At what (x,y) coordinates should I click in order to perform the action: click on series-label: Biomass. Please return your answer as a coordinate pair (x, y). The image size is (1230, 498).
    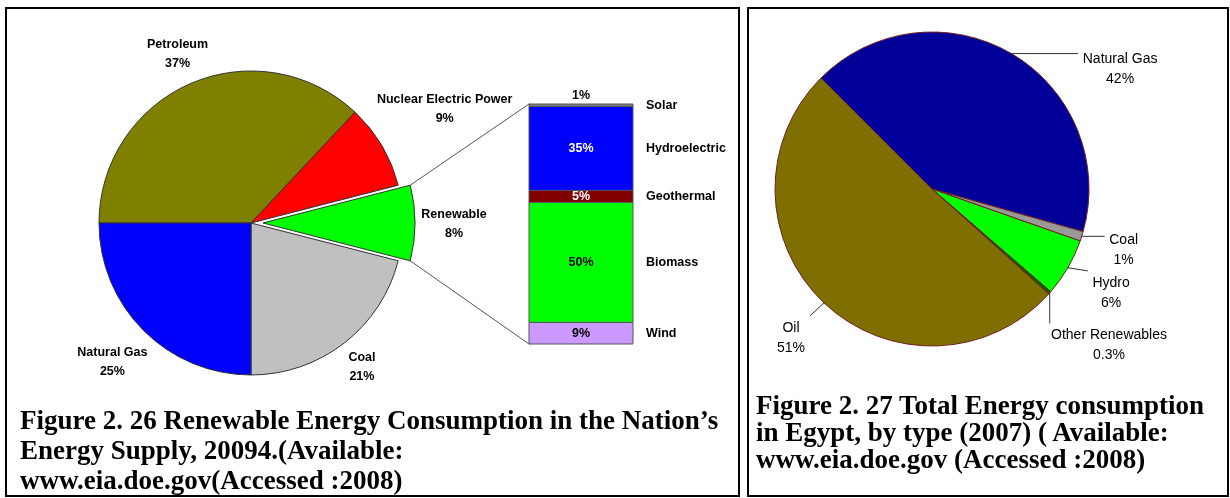
    Looking at the image, I should click on (672, 262).